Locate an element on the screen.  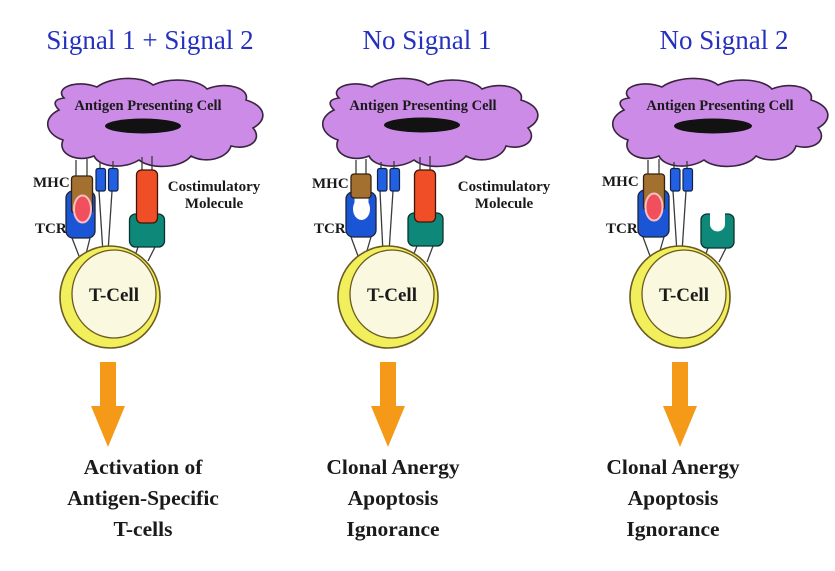
panel3-tcell-label: T-Cell is located at coordinates (684, 295).